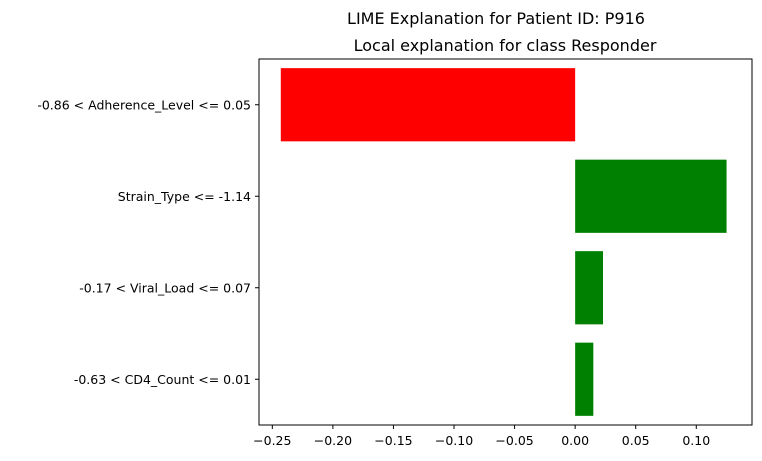 The height and width of the screenshot is (461, 762). What do you see at coordinates (162, 379) in the screenshot?
I see `y-tick-label: -0.63 < CD4_Count <= 0.01` at bounding box center [162, 379].